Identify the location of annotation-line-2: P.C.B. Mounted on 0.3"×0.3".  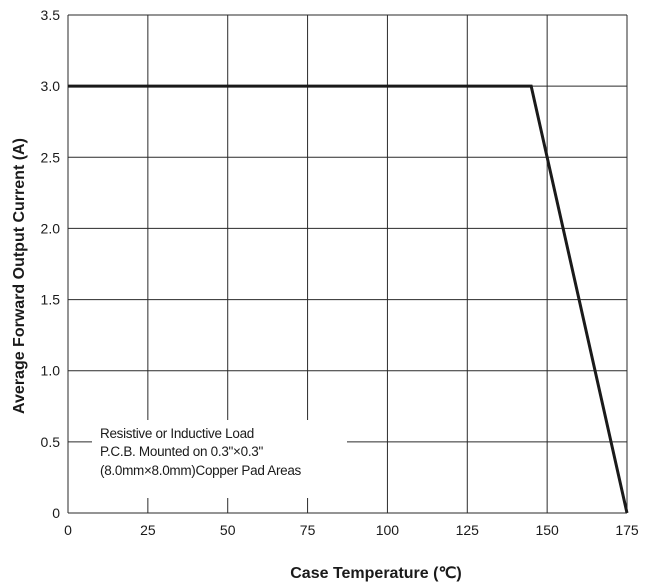
(181, 451).